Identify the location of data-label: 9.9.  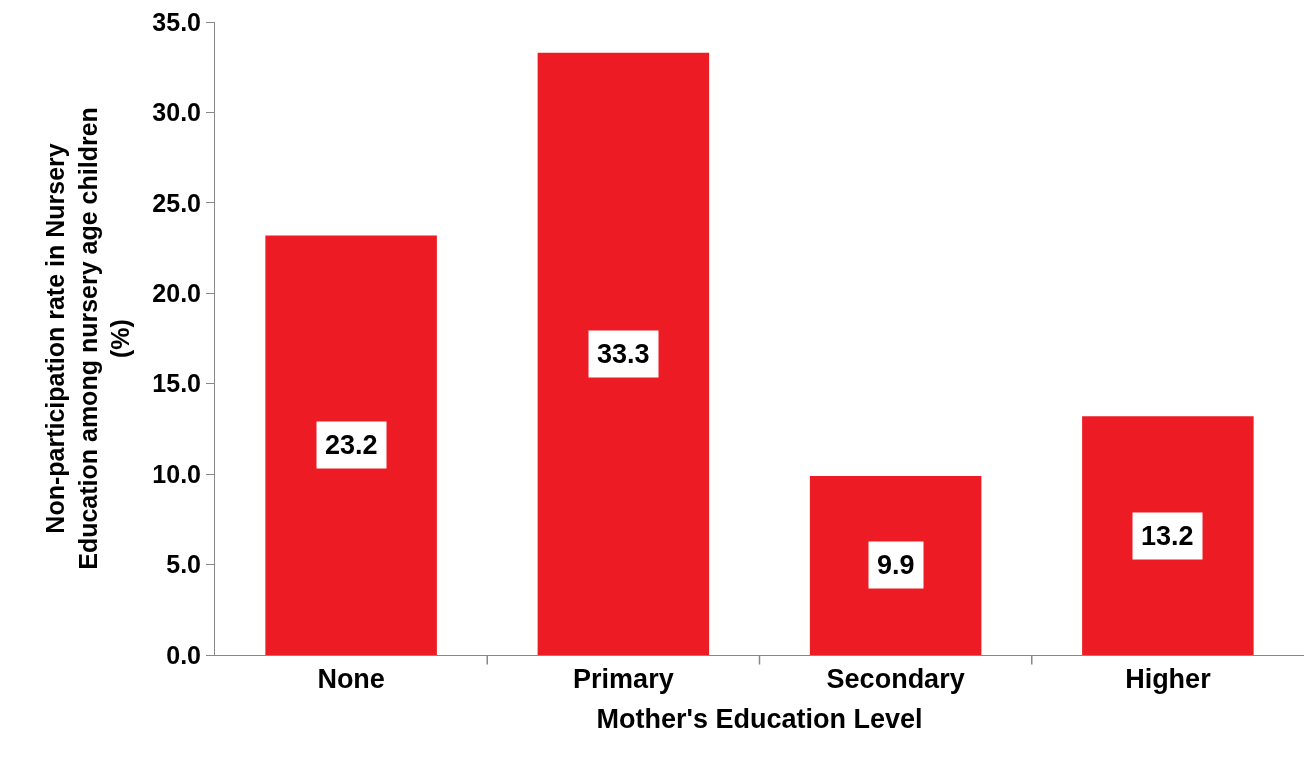
(896, 565).